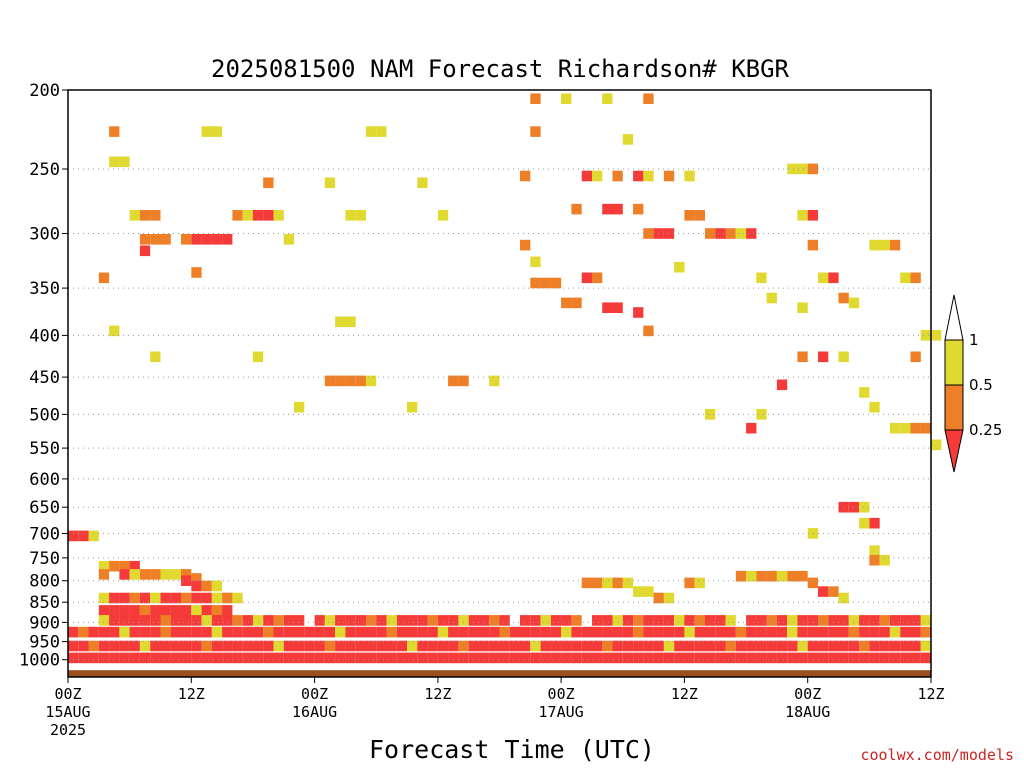  I want to click on color-legend: 1 0.5 0.25, so click(973, 383).